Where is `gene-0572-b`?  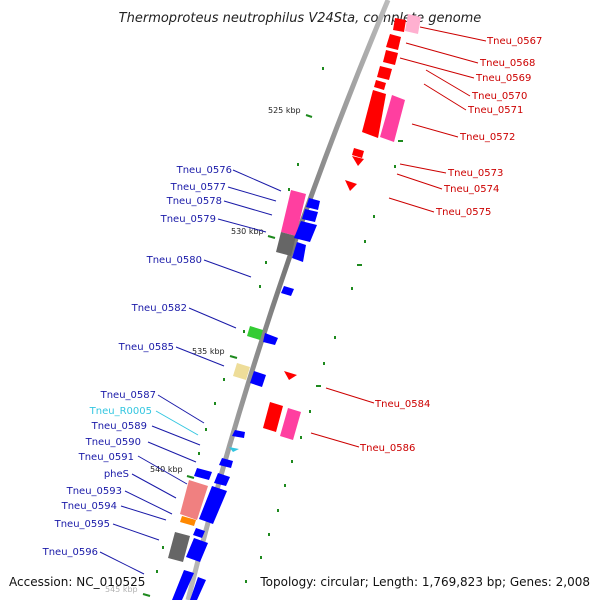
gene-0572-b is located at coordinates (392, 118).